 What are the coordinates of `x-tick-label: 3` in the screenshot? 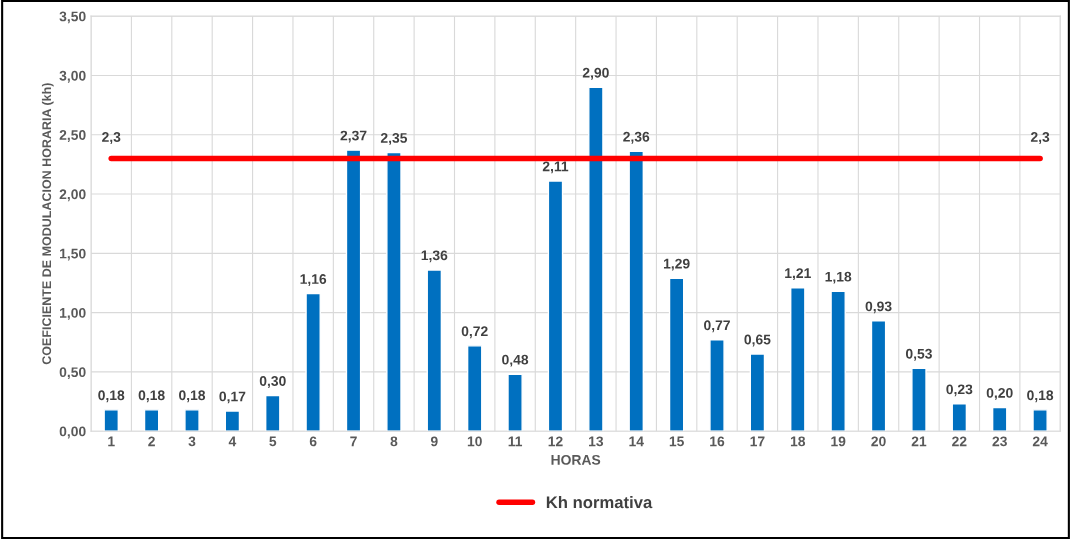 It's located at (192, 441).